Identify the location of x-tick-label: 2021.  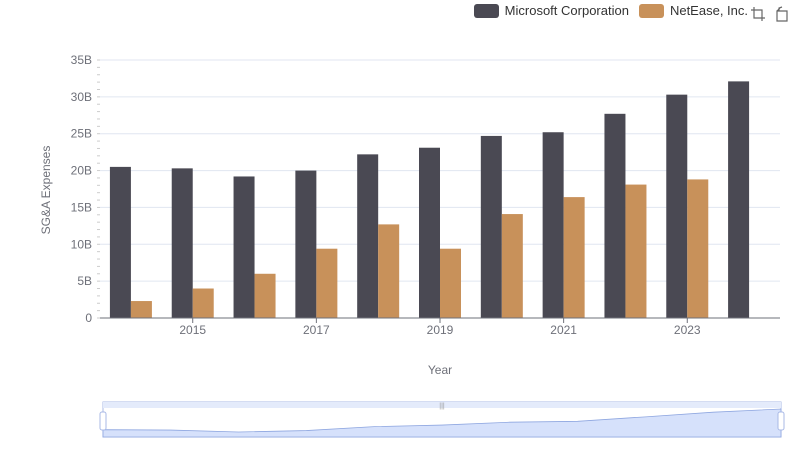
(563, 330).